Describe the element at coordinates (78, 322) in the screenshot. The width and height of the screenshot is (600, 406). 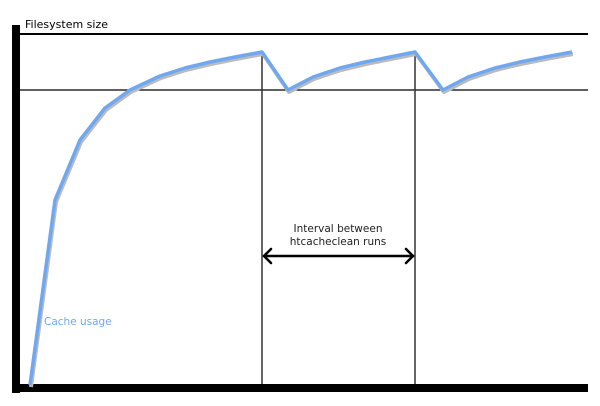
I see `series-label: Cache usage` at that location.